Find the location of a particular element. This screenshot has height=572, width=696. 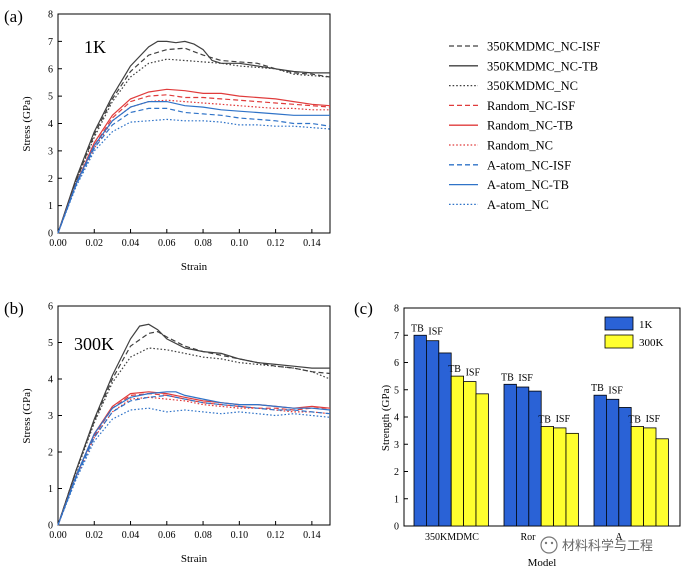

legend-label: A-atom_NC-ISF is located at coordinates (529, 165).